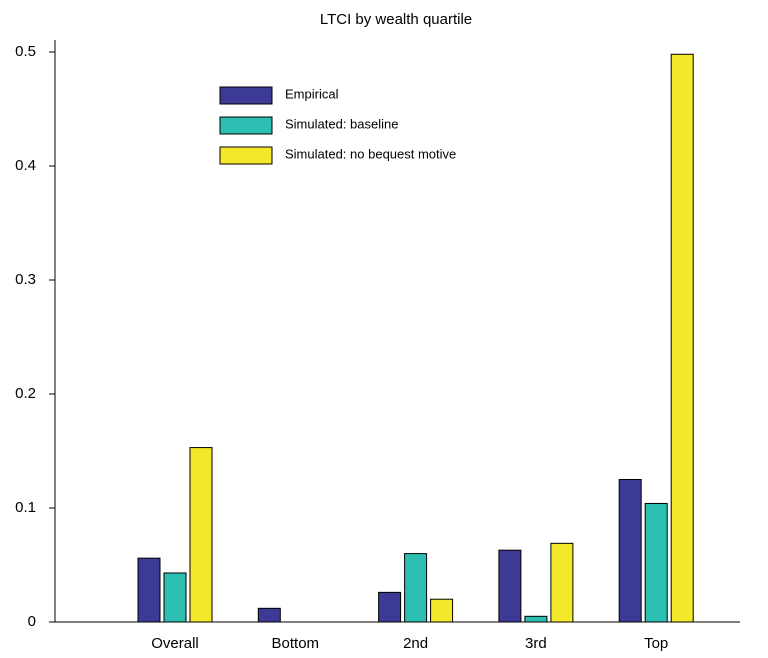 This screenshot has height=658, width=768. What do you see at coordinates (296, 643) in the screenshot?
I see `x-tick-label: Bottom` at bounding box center [296, 643].